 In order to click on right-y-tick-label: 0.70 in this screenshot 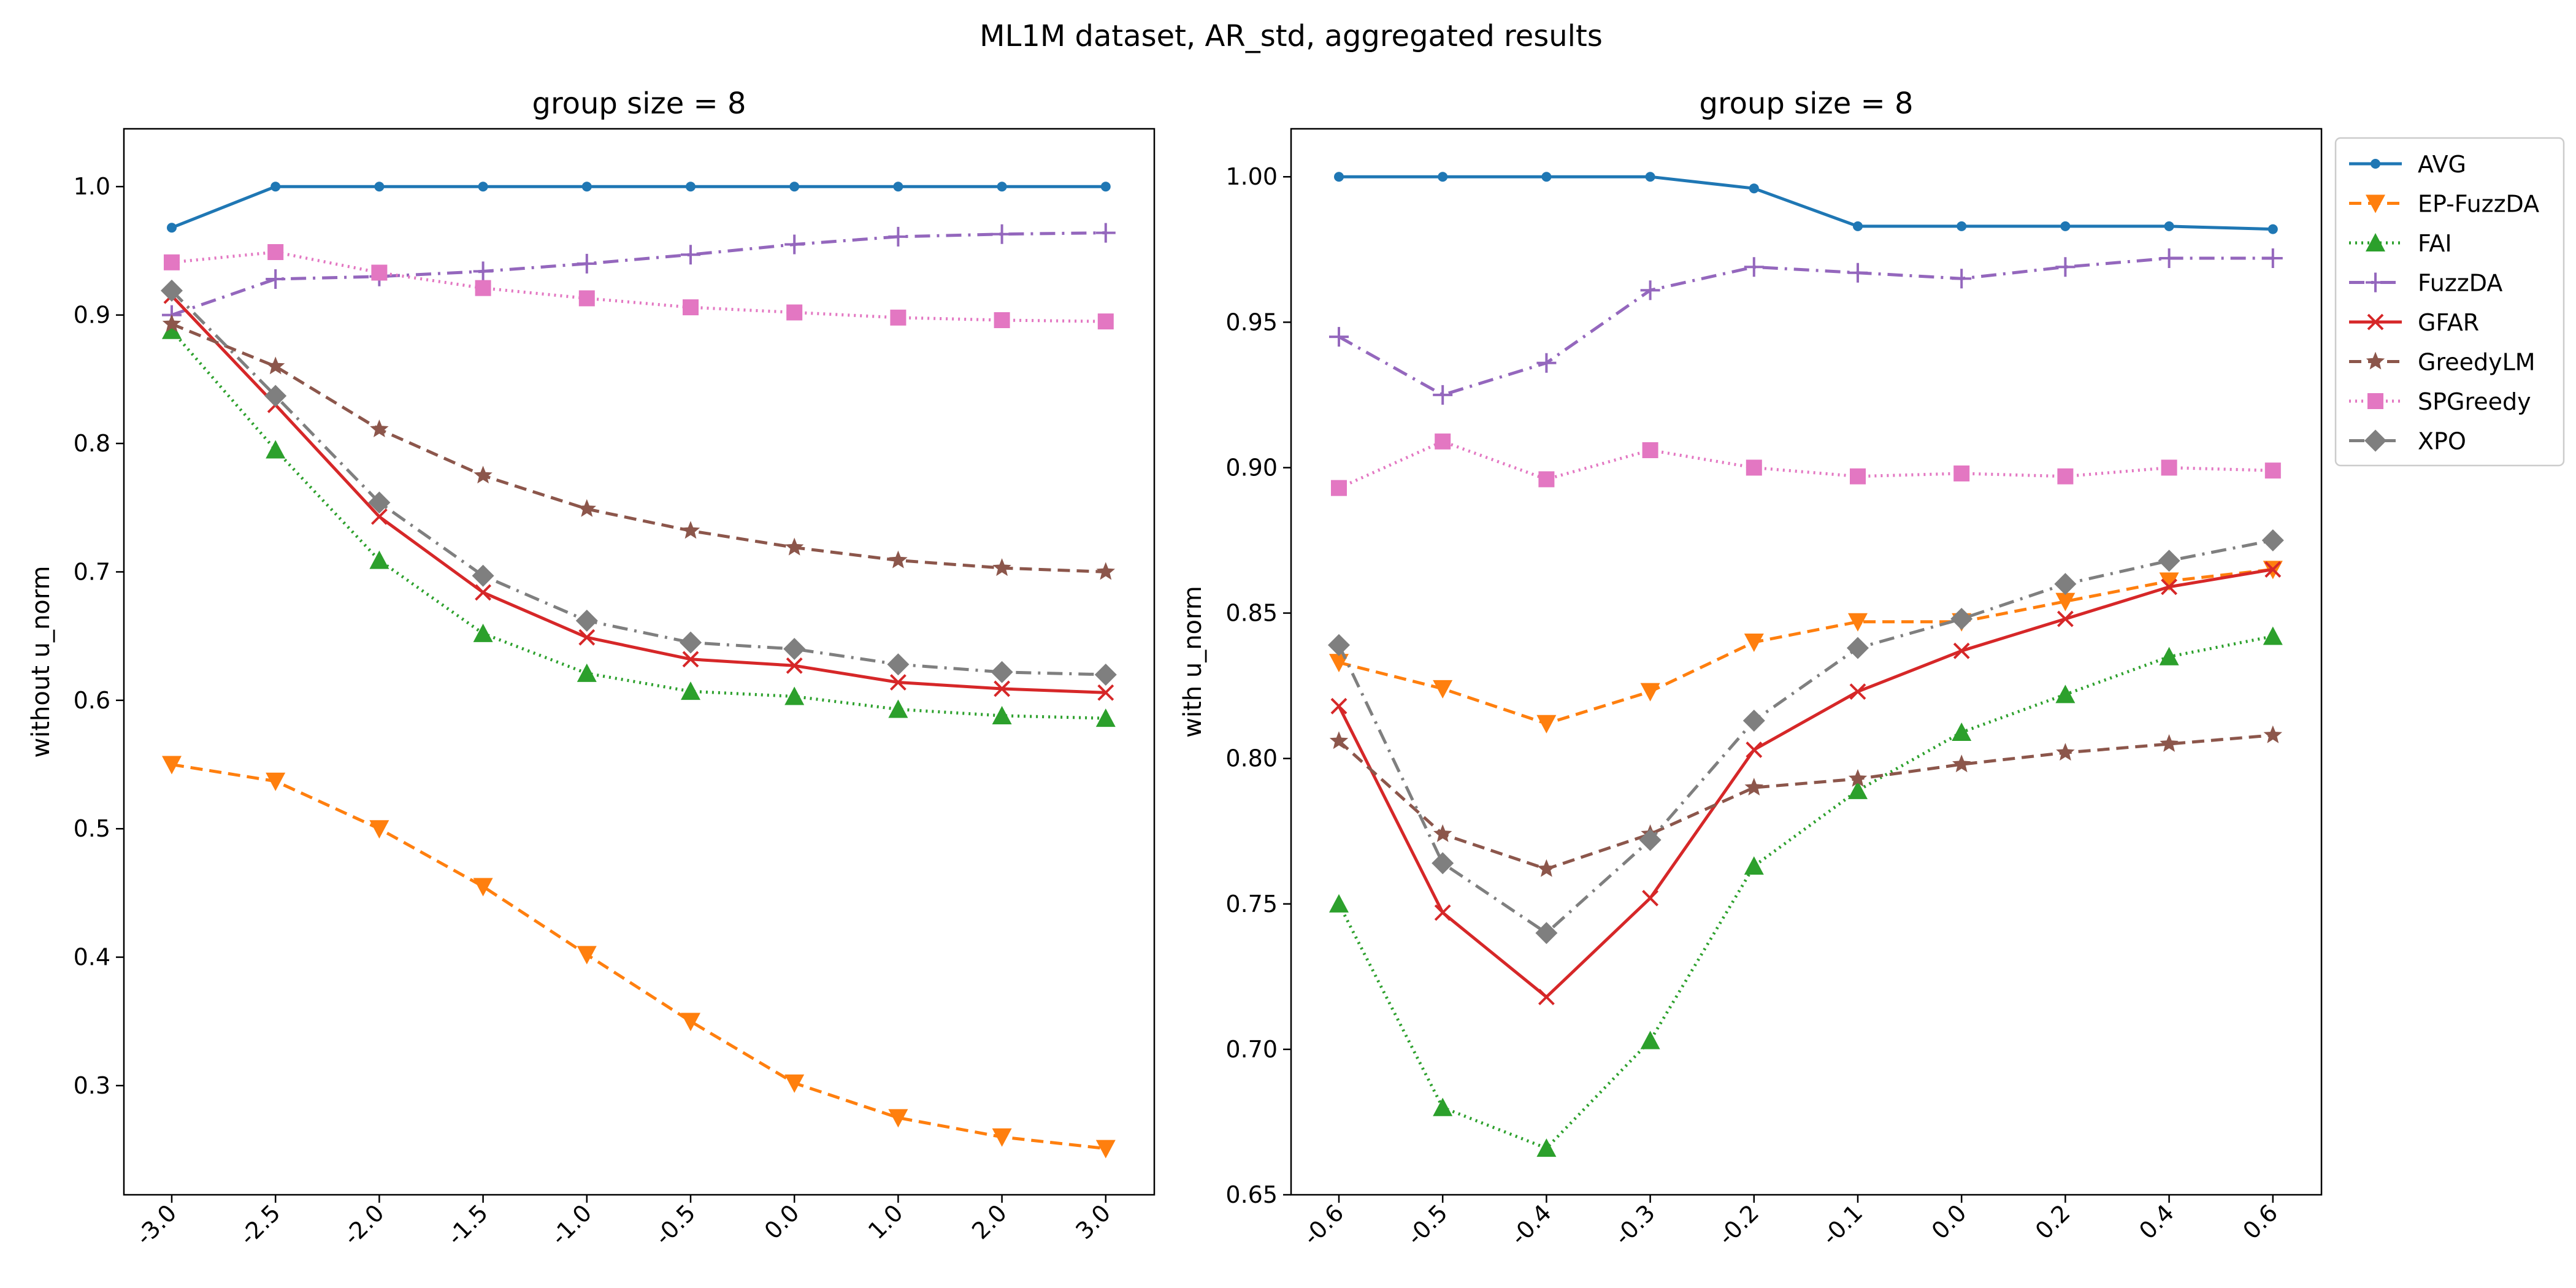, I will do `click(1251, 1049)`.